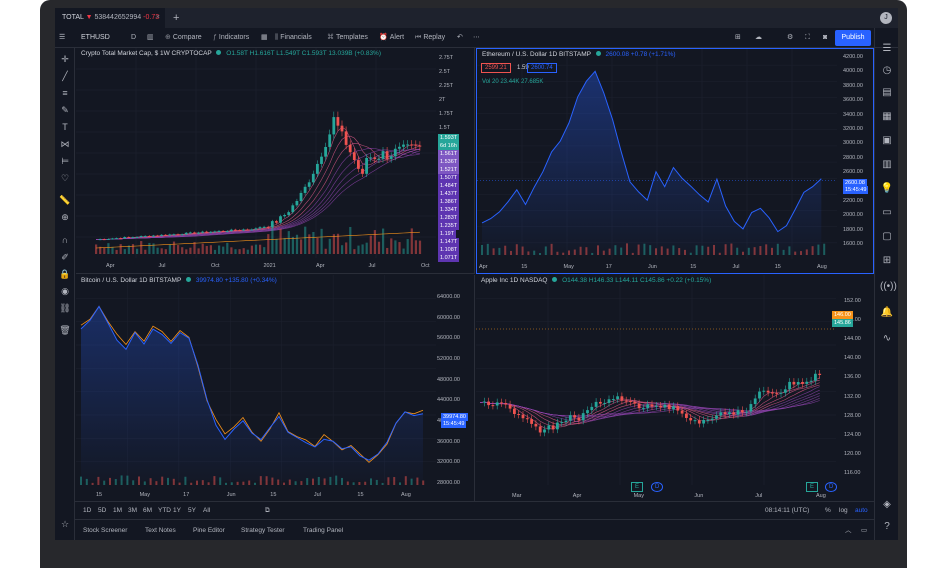 Image resolution: width=948 pixels, height=568 pixels. I want to click on calendar-icon: ▣, so click(887, 140).